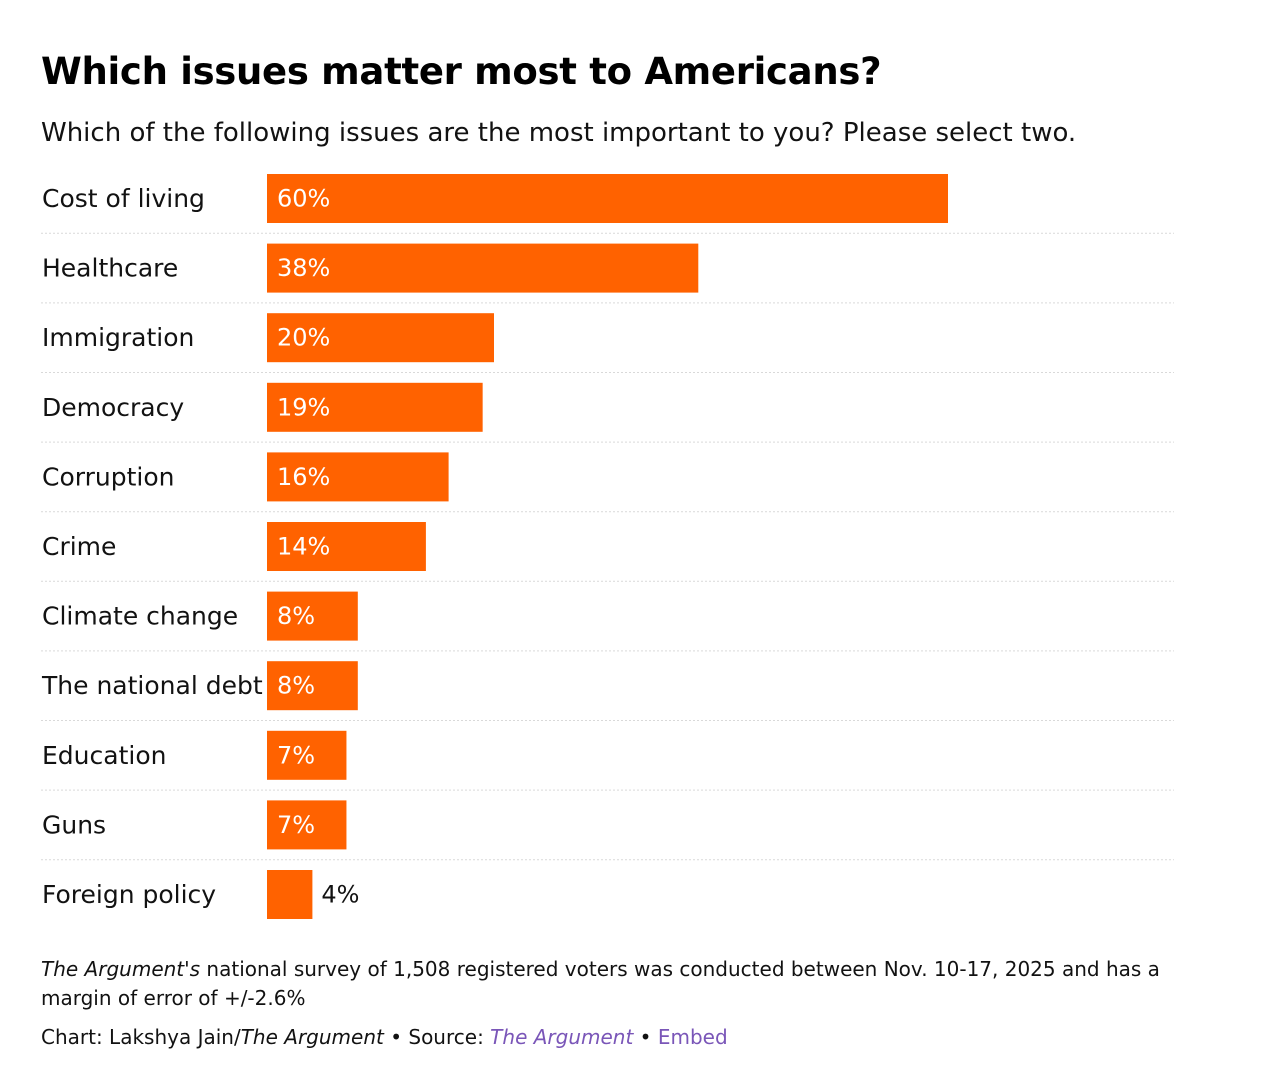 This screenshot has width=1280, height=1089. What do you see at coordinates (692, 1037) in the screenshot?
I see `embed-link: Embed` at bounding box center [692, 1037].